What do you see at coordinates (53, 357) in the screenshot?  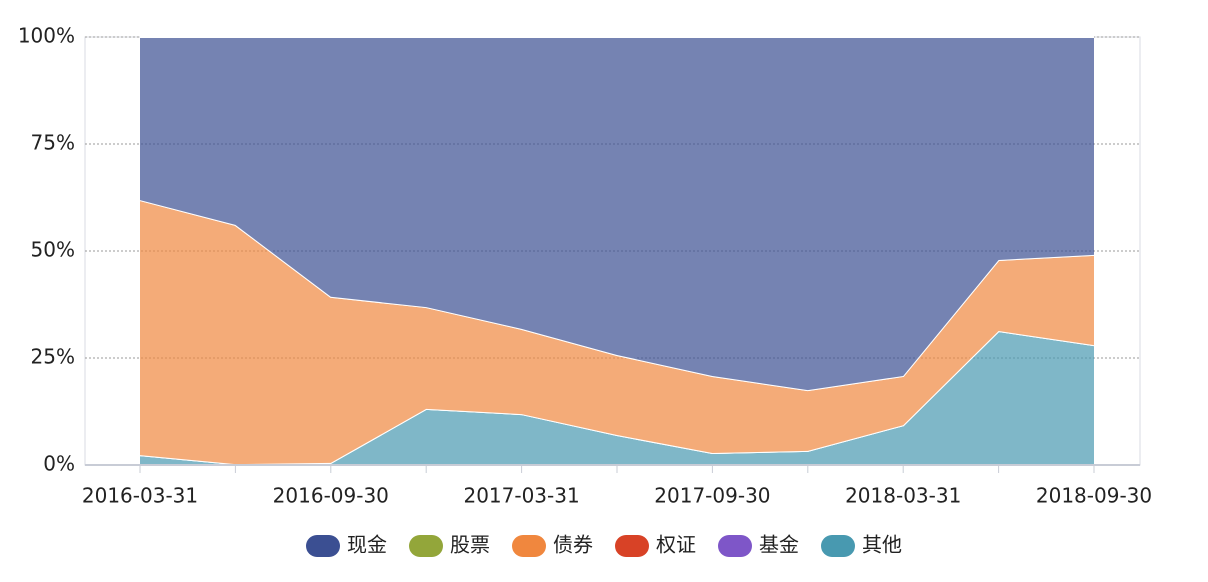 I see `y-tick-label: 25%` at bounding box center [53, 357].